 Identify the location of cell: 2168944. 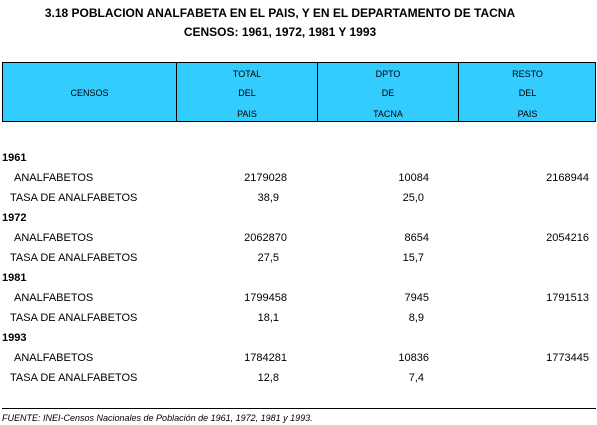
(567, 178).